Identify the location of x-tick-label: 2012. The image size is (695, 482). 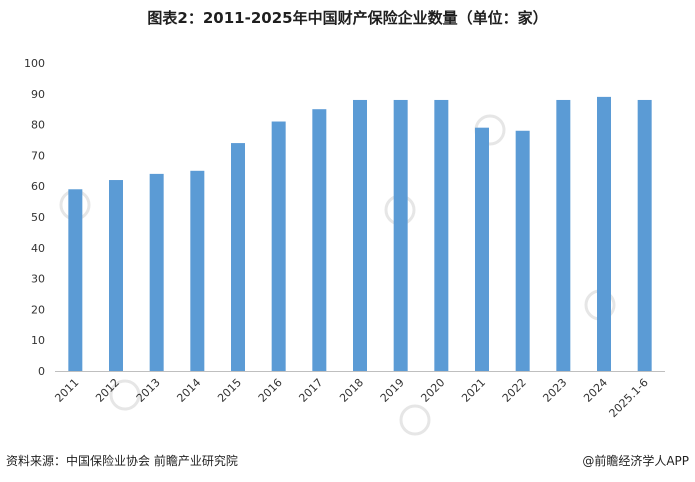
(107, 390).